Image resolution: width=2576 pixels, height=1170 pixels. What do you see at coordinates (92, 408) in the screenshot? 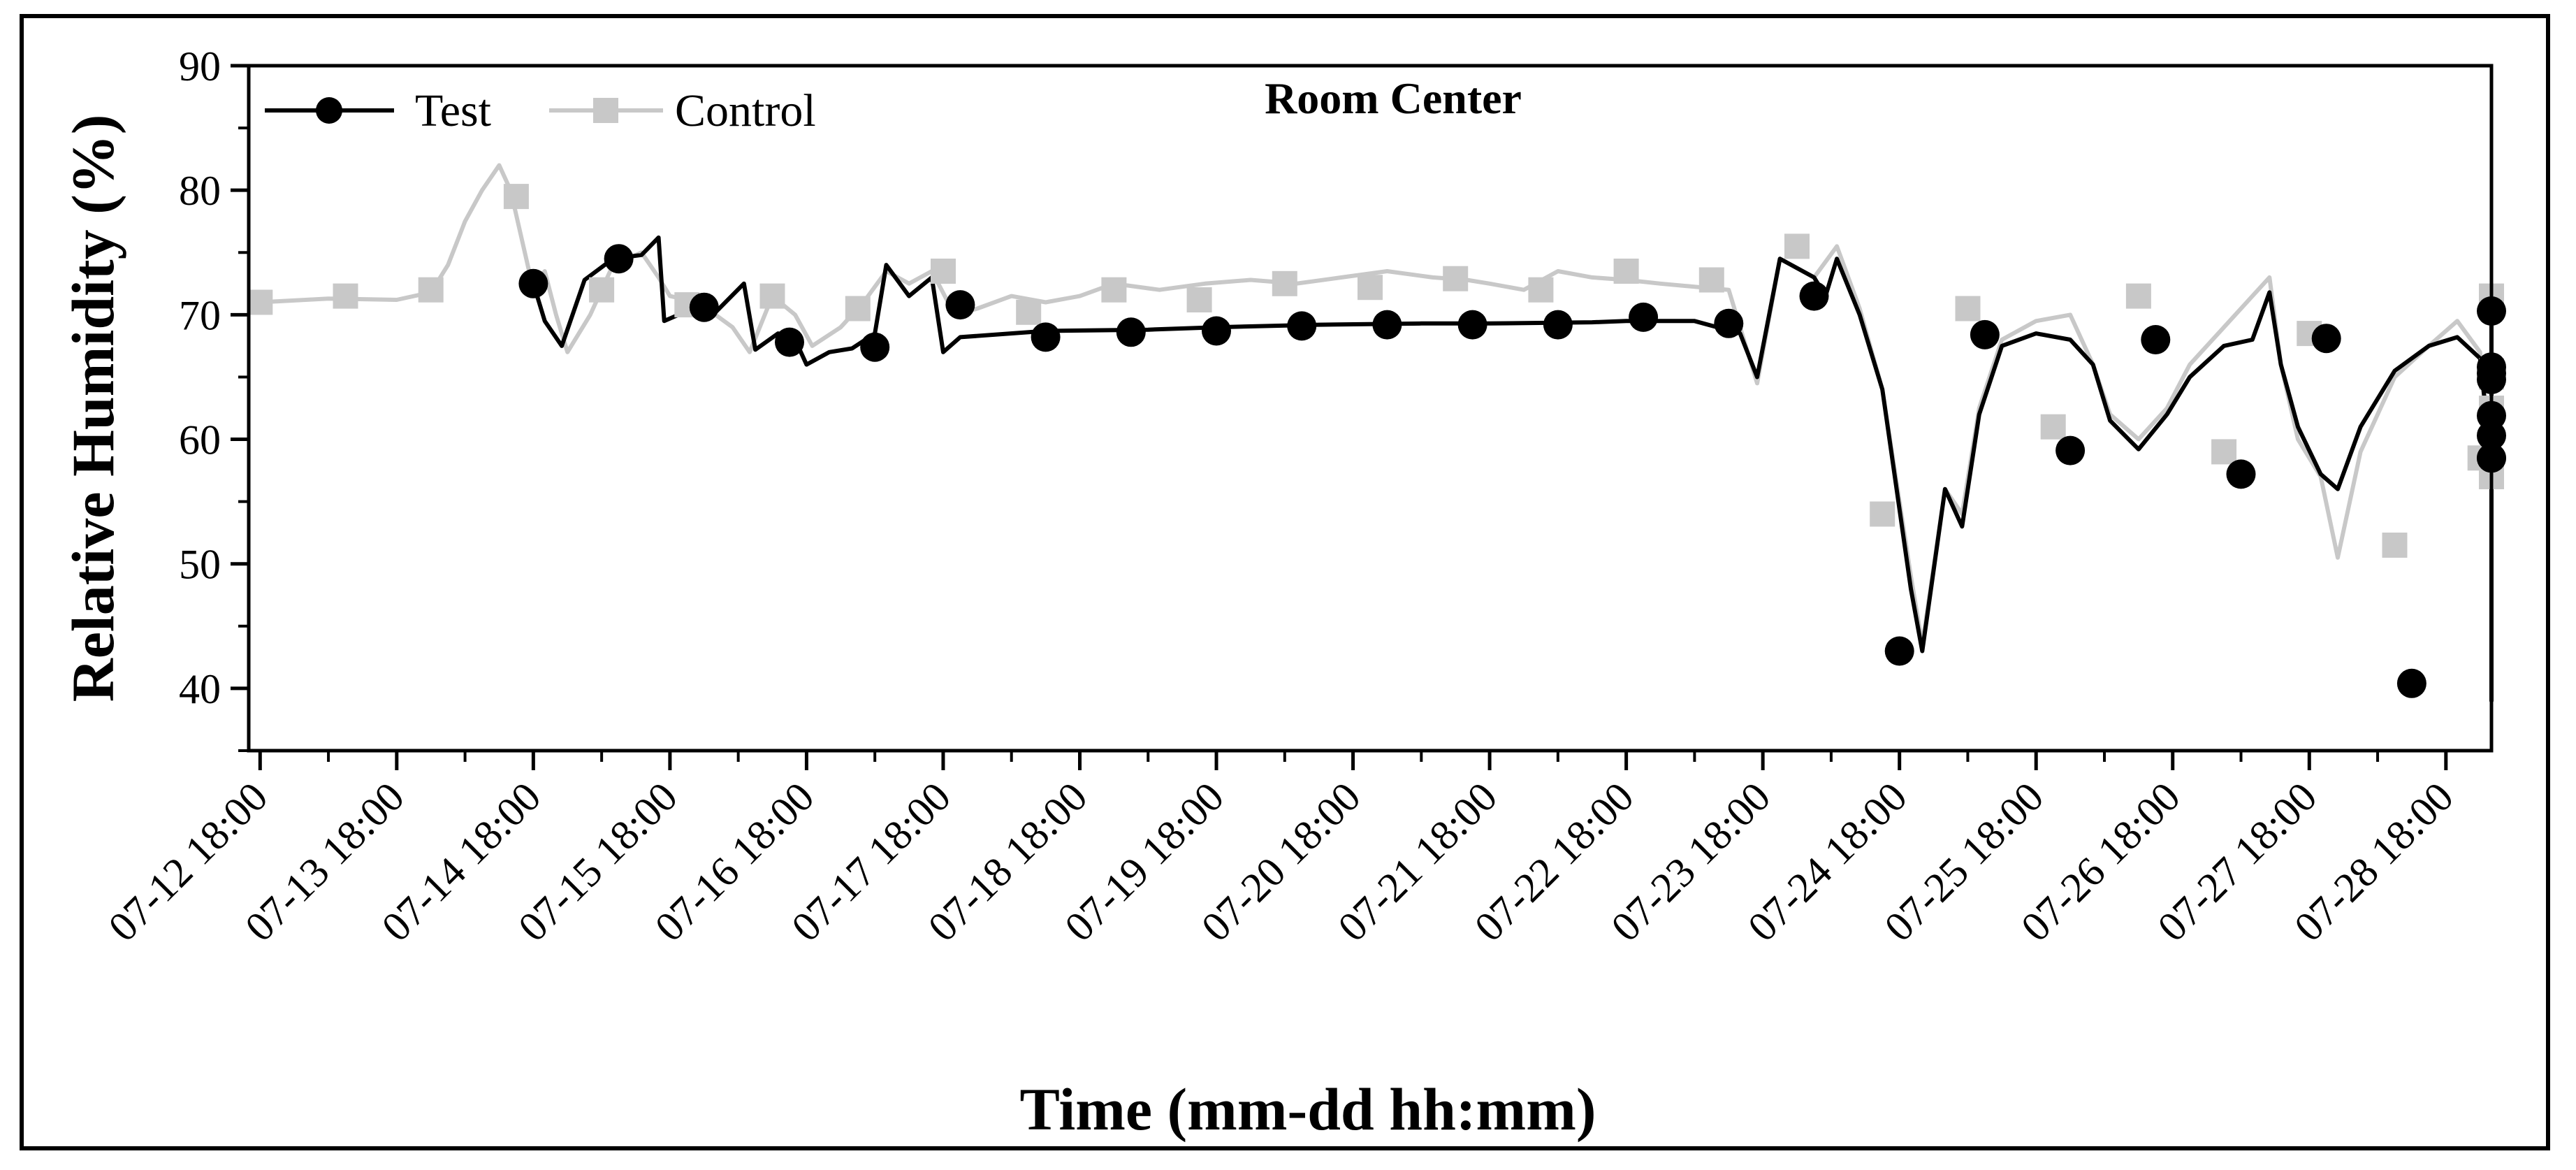
I see `y-axis-title: Relative Humidity (%)` at bounding box center [92, 408].